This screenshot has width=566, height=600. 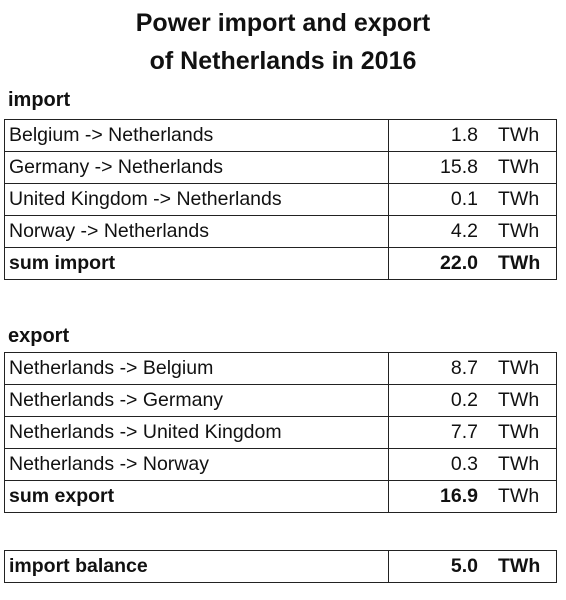 What do you see at coordinates (196, 231) in the screenshot?
I see `row-label: Norway -> Netherlands` at bounding box center [196, 231].